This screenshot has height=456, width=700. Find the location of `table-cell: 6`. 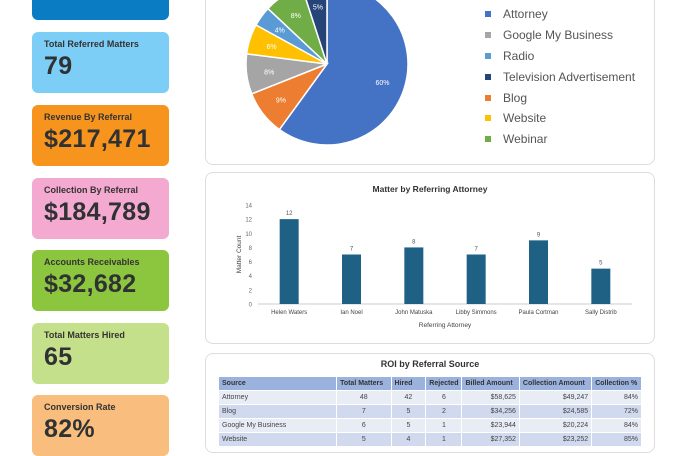

table-cell: 6 is located at coordinates (364, 425).